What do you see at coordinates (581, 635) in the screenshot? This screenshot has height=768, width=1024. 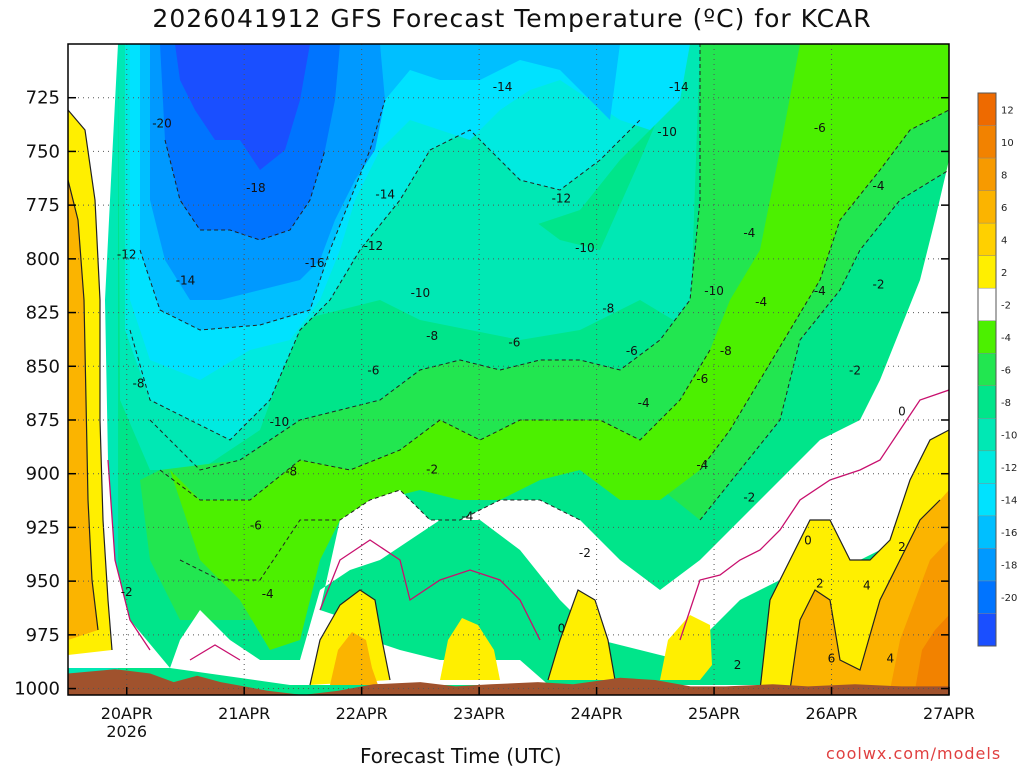 I see `blob-24apr` at bounding box center [581, 635].